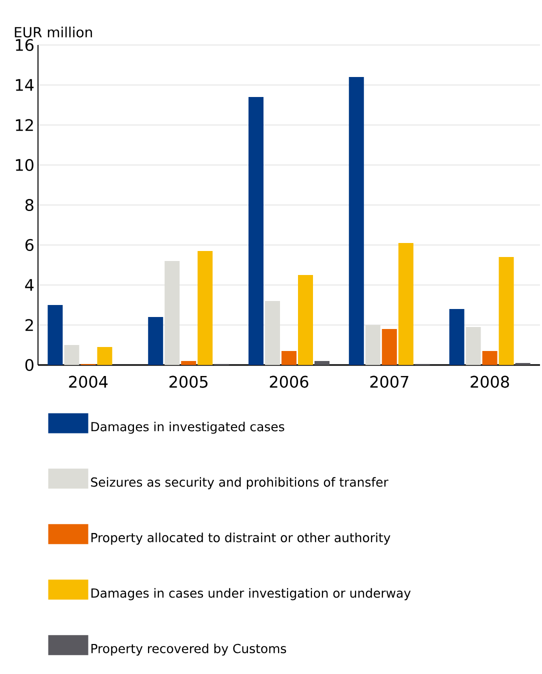  I want to click on y-tick-label: 10, so click(25, 165).